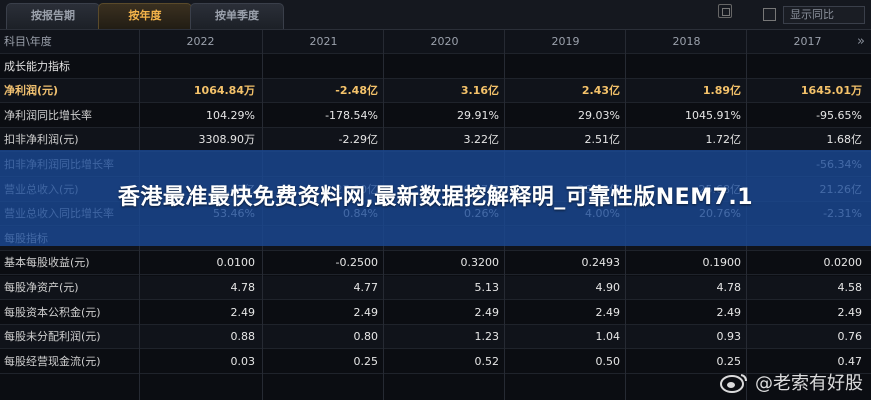  I want to click on show-yoy-label: 显示同比, so click(824, 15).